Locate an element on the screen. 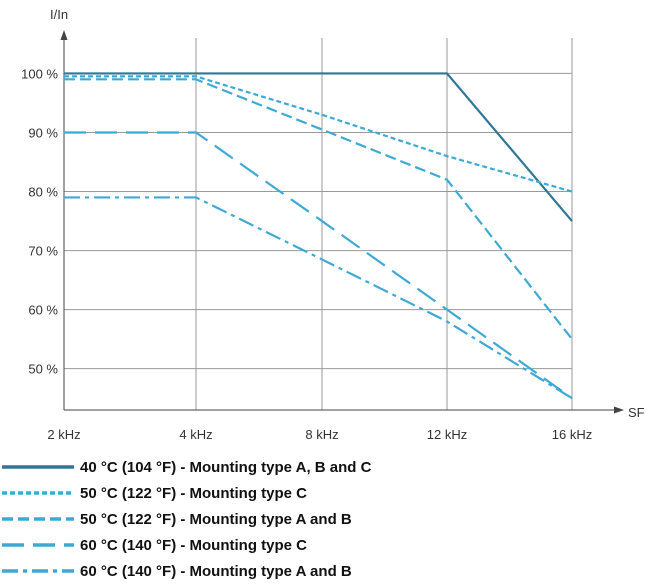  legend-label: 60 °C (140 °F) - Mounting type A and B is located at coordinates (216, 571).